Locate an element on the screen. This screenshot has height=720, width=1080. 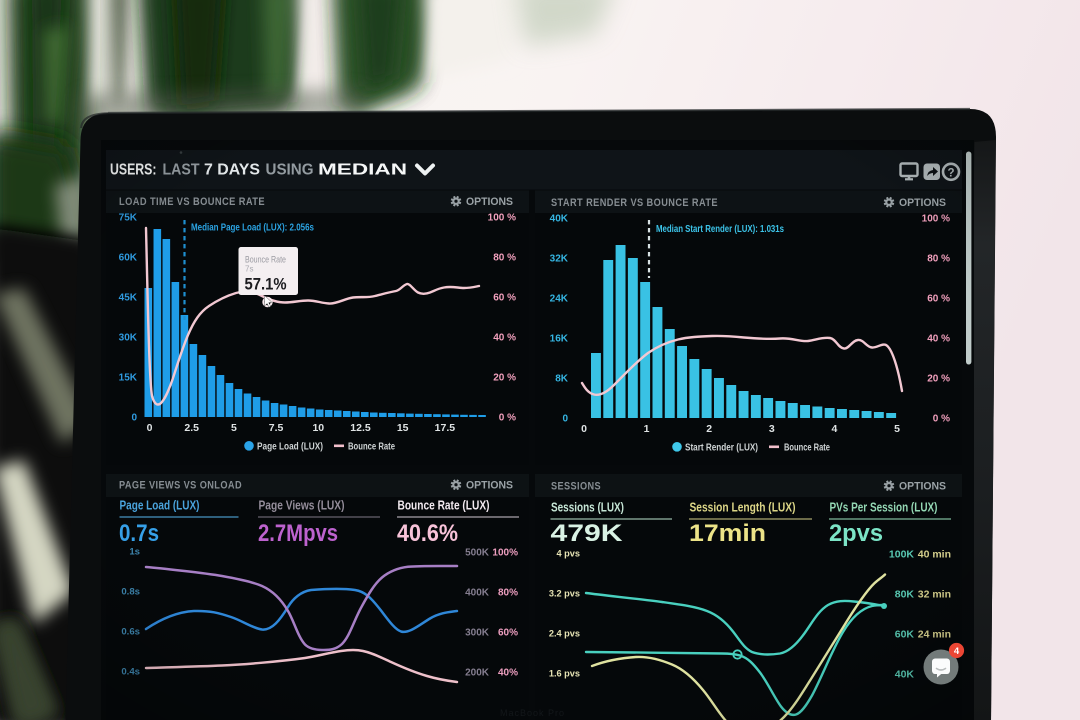
svg-text: 4 is located at coordinates (957, 651).